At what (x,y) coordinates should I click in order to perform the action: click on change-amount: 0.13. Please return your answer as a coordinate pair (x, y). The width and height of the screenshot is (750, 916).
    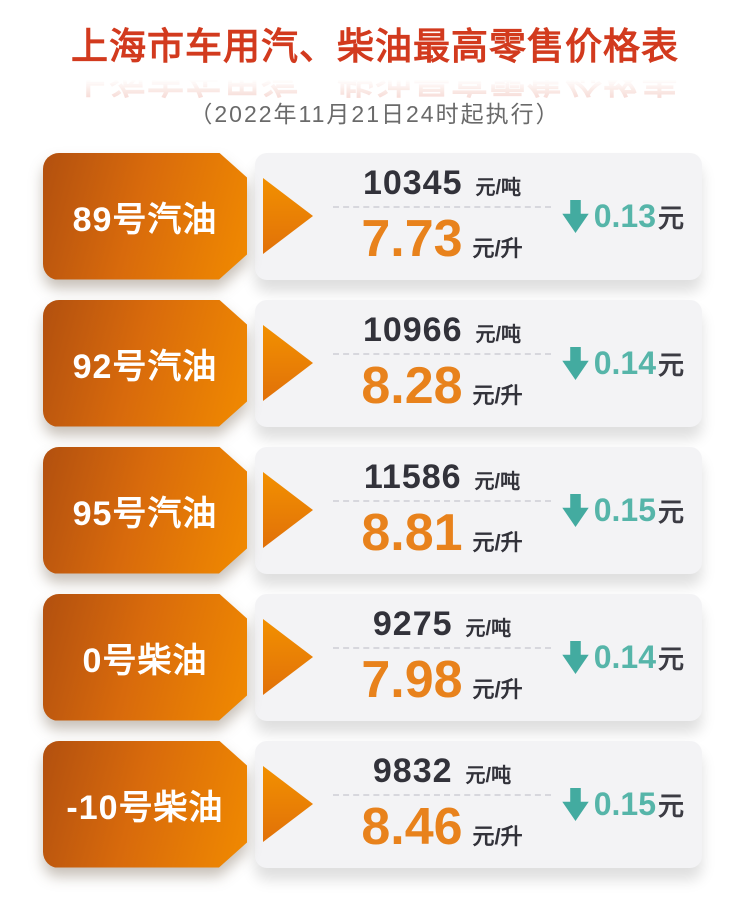
    Looking at the image, I should click on (624, 215).